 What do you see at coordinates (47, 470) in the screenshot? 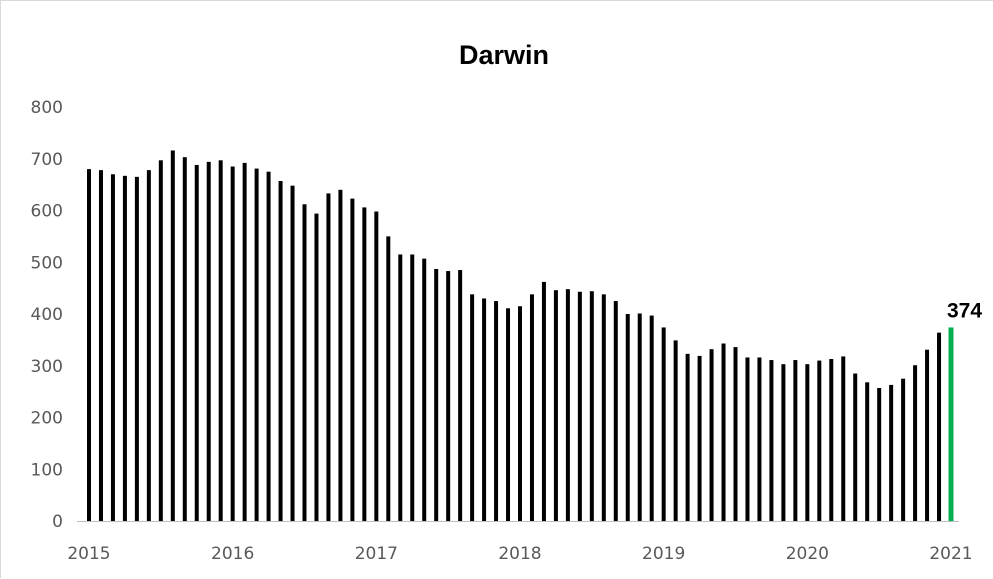
I see `y-tick-label: 100` at bounding box center [47, 470].